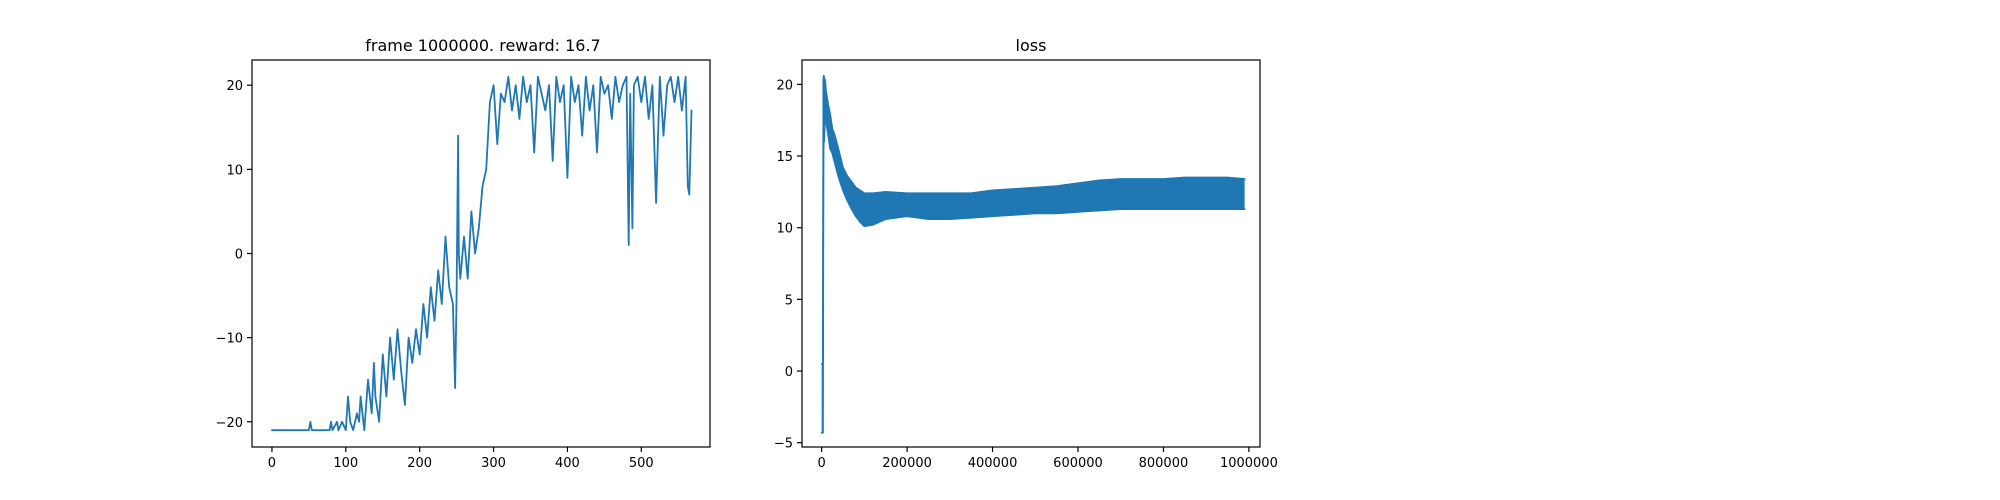 This screenshot has height=500, width=2000. I want to click on loss-series-lower-line, so click(1033, 269).